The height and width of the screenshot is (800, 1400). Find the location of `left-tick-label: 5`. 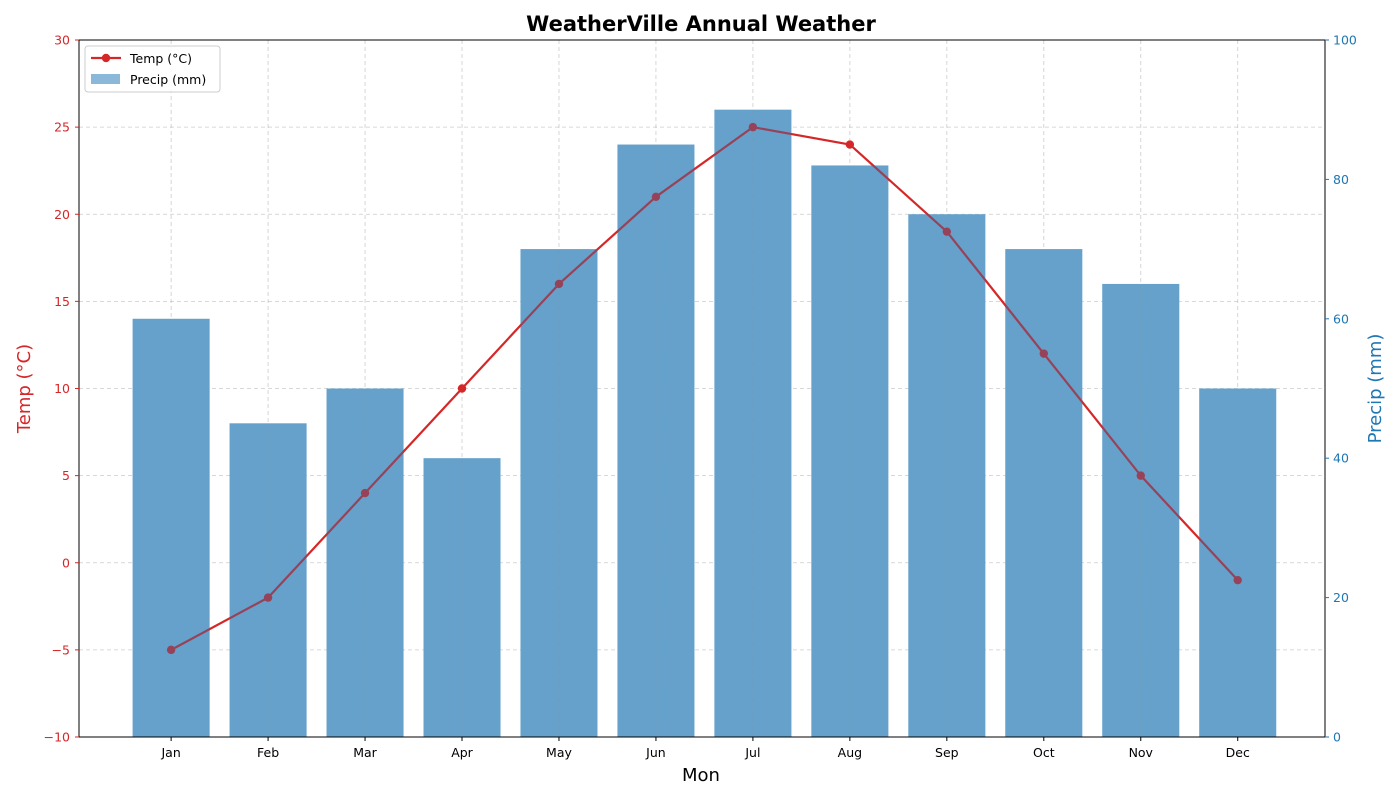

left-tick-label: 5 is located at coordinates (66, 475).